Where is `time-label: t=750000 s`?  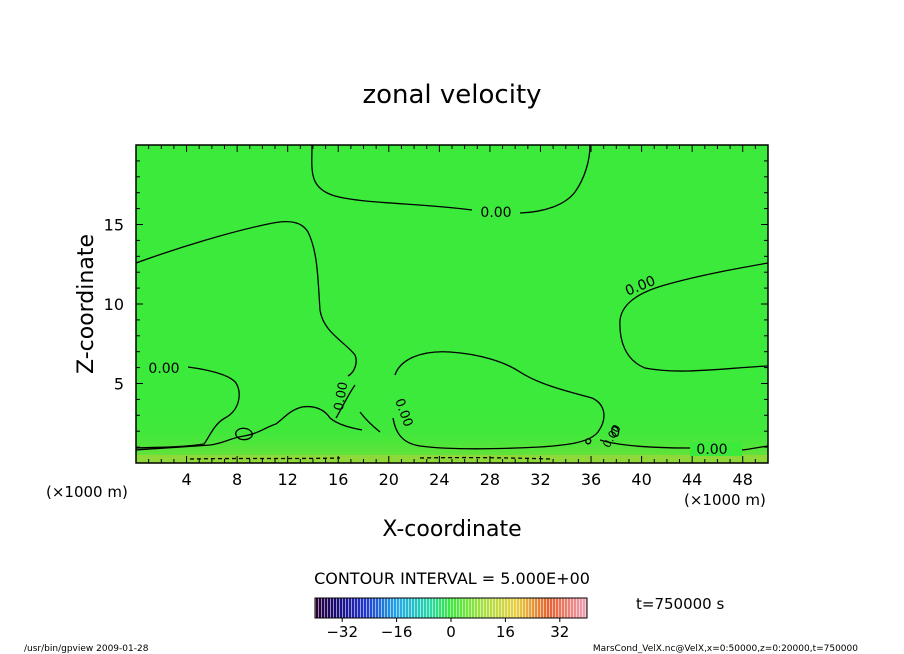
time-label: t=750000 s is located at coordinates (680, 604).